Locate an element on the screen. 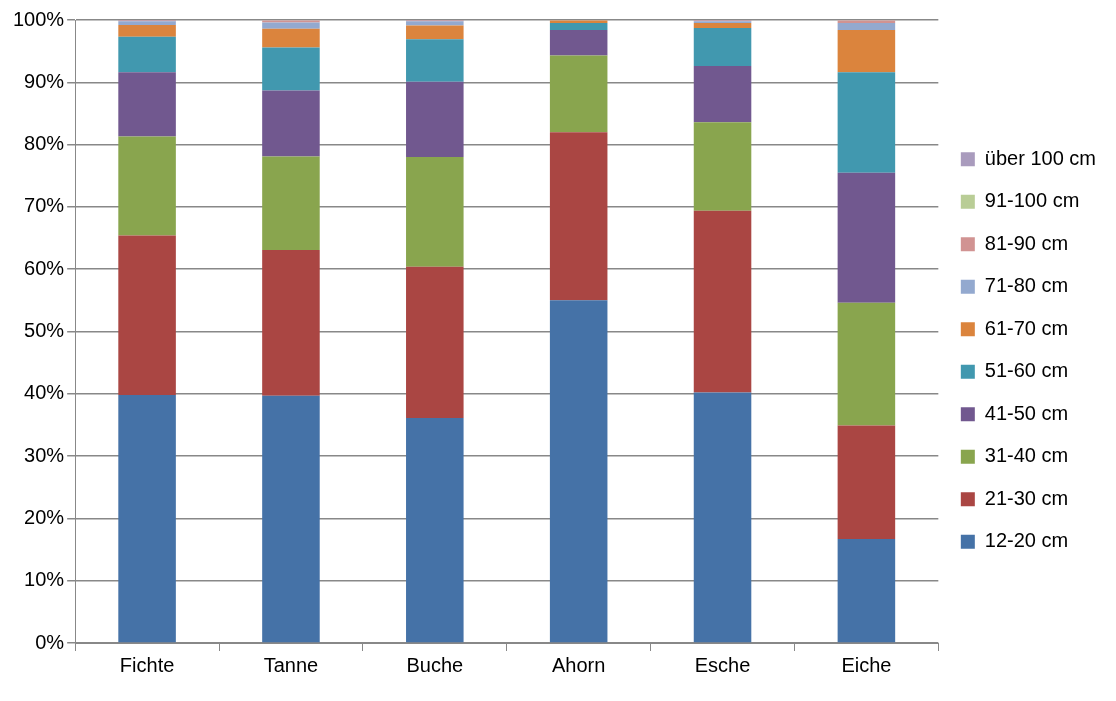 Image resolution: width=1116 pixels, height=701 pixels. x-tick-label: Buche is located at coordinates (435, 664).